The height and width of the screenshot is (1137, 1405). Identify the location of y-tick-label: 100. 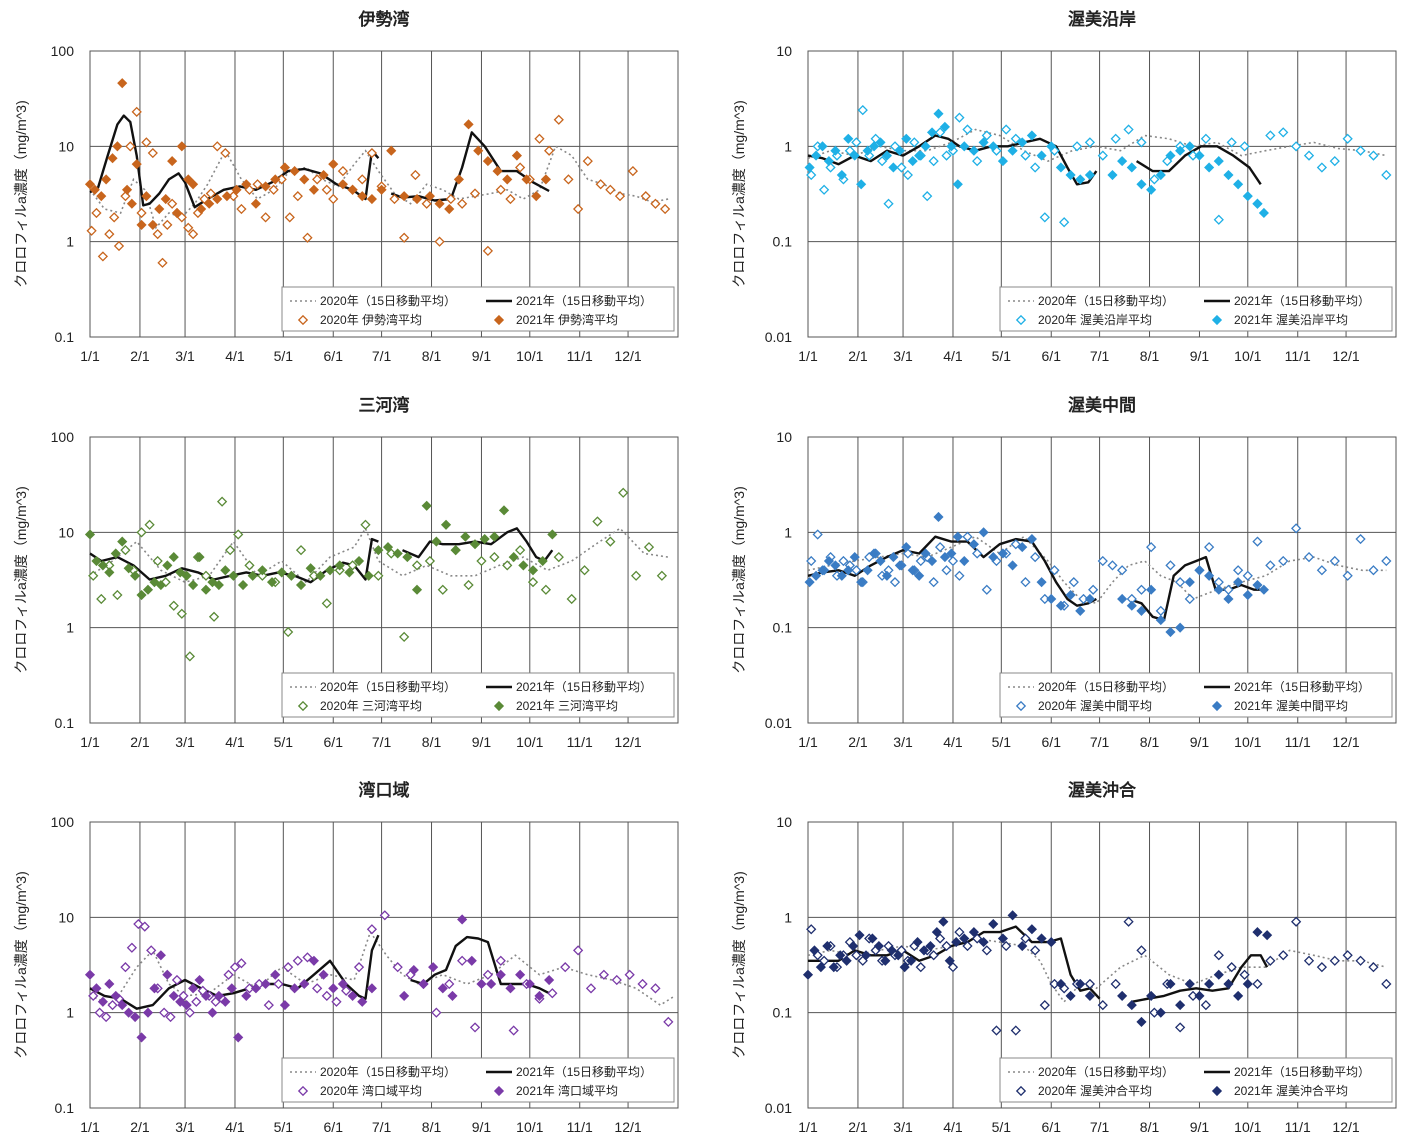
(63, 437).